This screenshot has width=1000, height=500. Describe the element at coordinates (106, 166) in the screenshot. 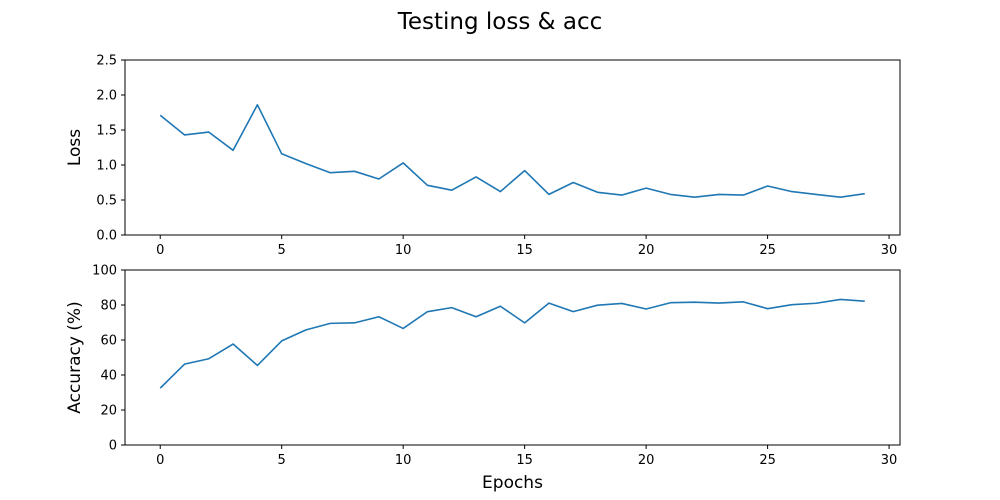

I see `y-tick-label-loss: 1.0` at that location.